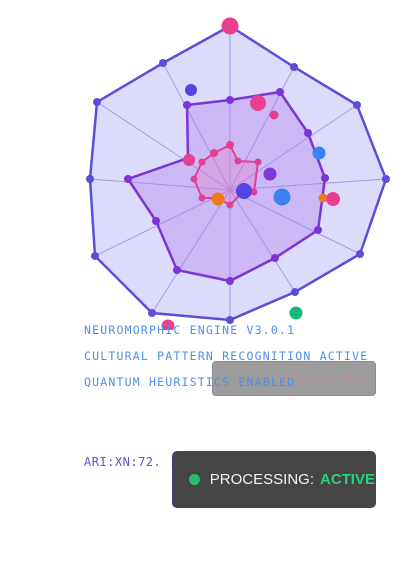 The height and width of the screenshot is (575, 408). Describe the element at coordinates (194, 479) in the screenshot. I see `status-indicator-dot` at that location.